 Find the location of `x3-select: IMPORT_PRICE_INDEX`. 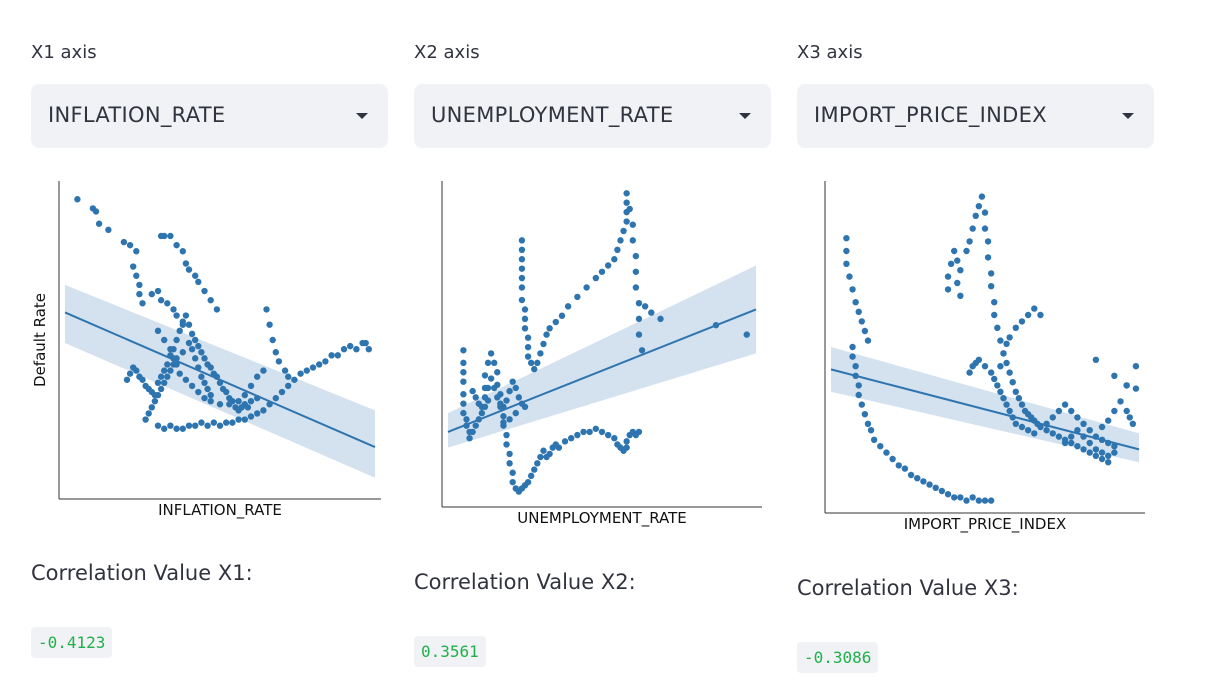

x3-select: IMPORT_PRICE_INDEX is located at coordinates (975, 116).